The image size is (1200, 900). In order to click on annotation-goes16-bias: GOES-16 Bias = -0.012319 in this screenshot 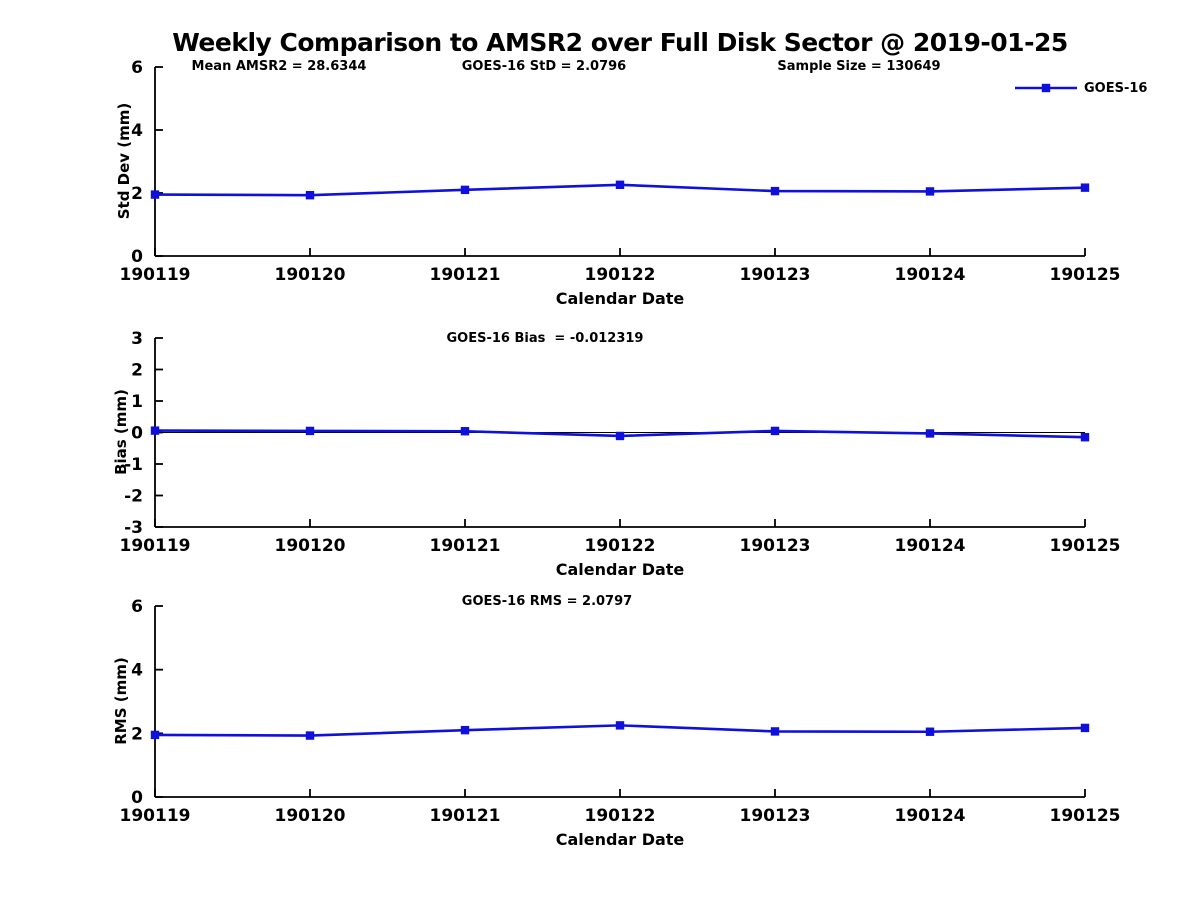, I will do `click(545, 338)`.